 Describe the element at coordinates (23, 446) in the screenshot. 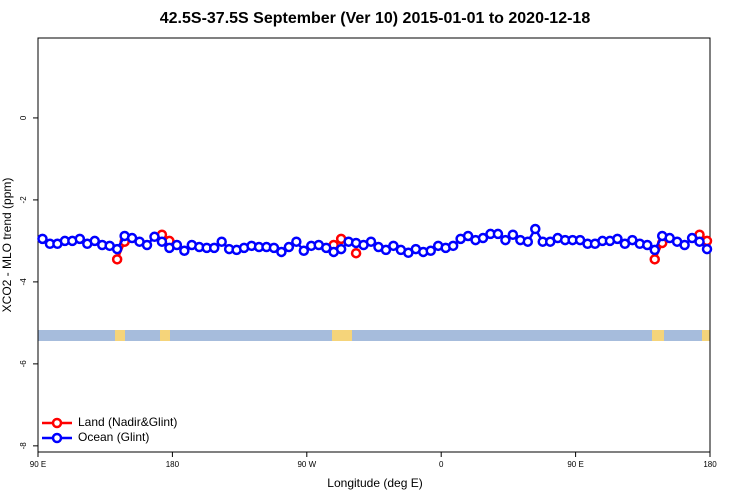

I see `y-tick-label: -8` at that location.